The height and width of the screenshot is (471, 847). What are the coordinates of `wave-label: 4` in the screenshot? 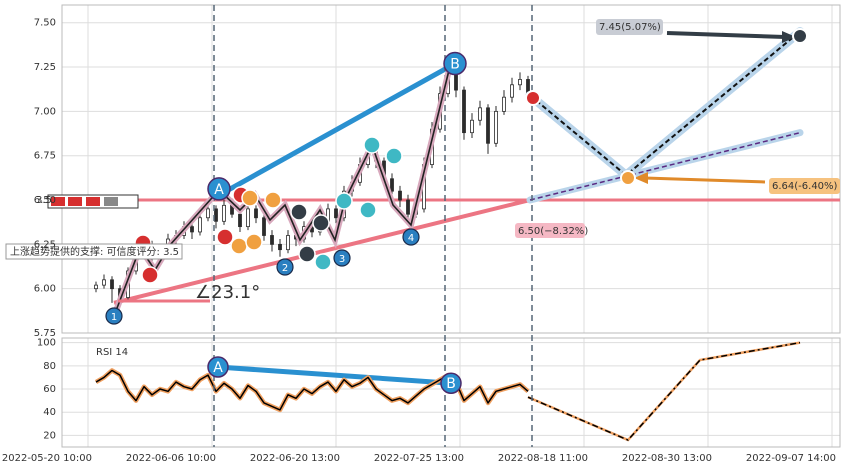 It's located at (411, 238).